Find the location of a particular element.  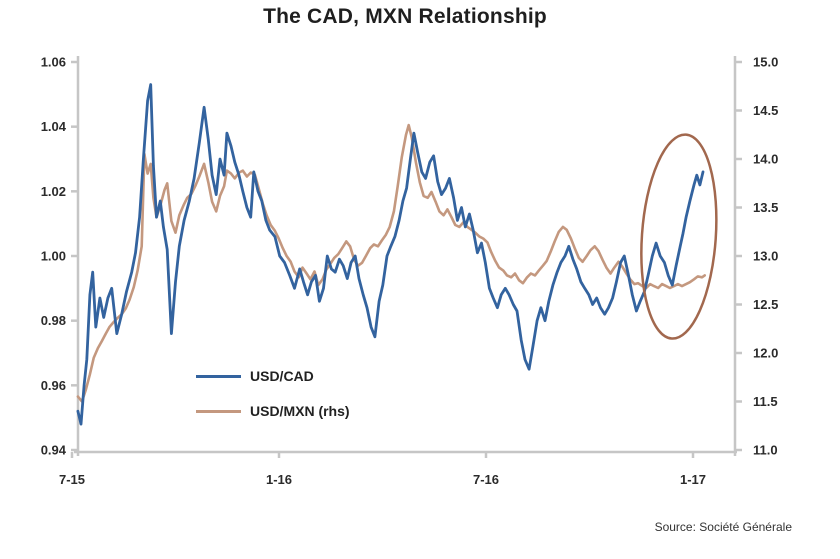

x-axis-tick-label: 7-16 is located at coordinates (486, 479).